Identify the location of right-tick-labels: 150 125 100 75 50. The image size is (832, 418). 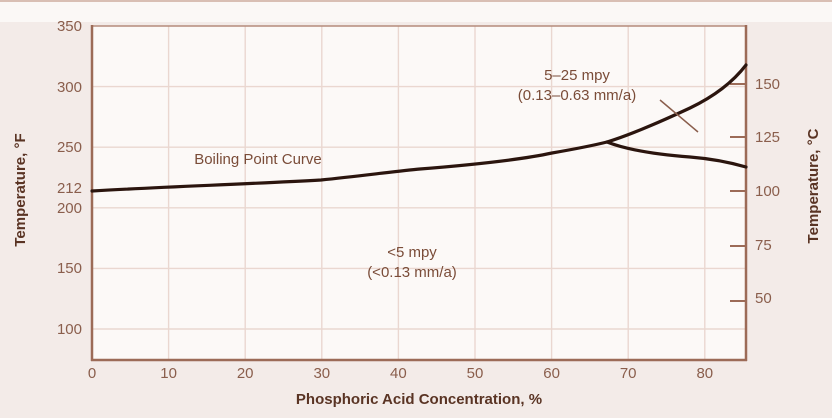
(767, 191).